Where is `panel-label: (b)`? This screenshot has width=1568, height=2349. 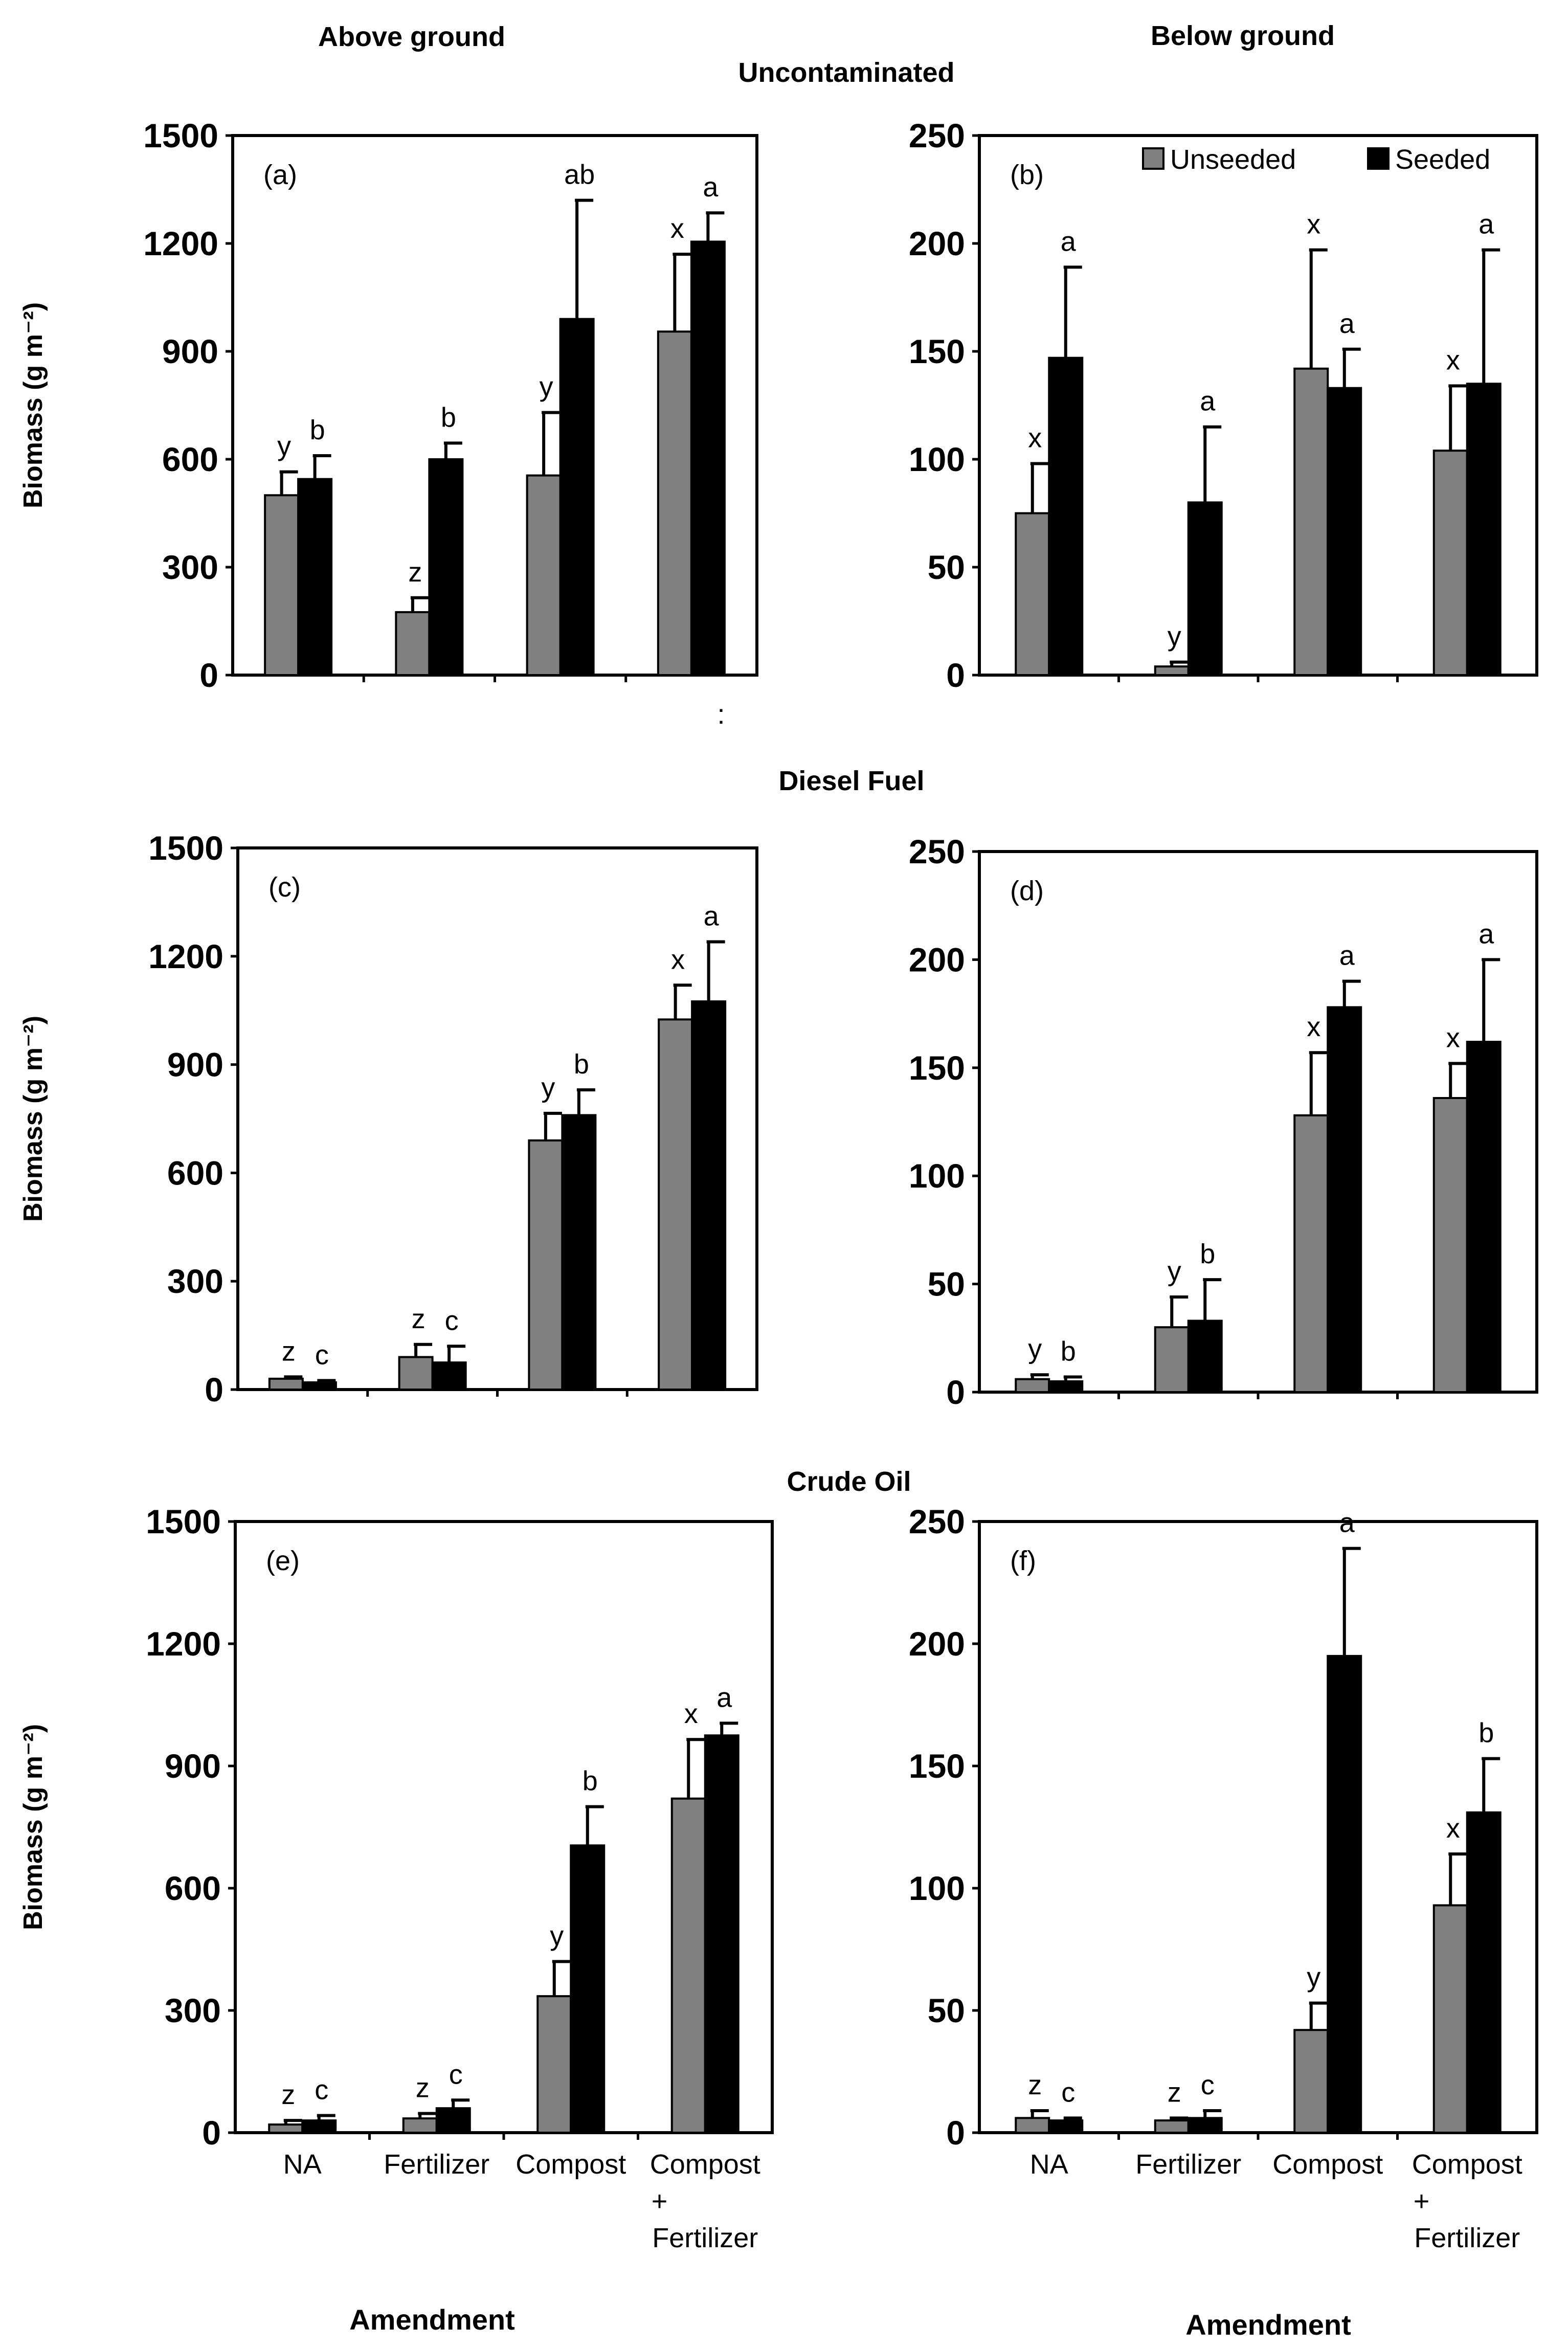 panel-label: (b) is located at coordinates (1027, 175).